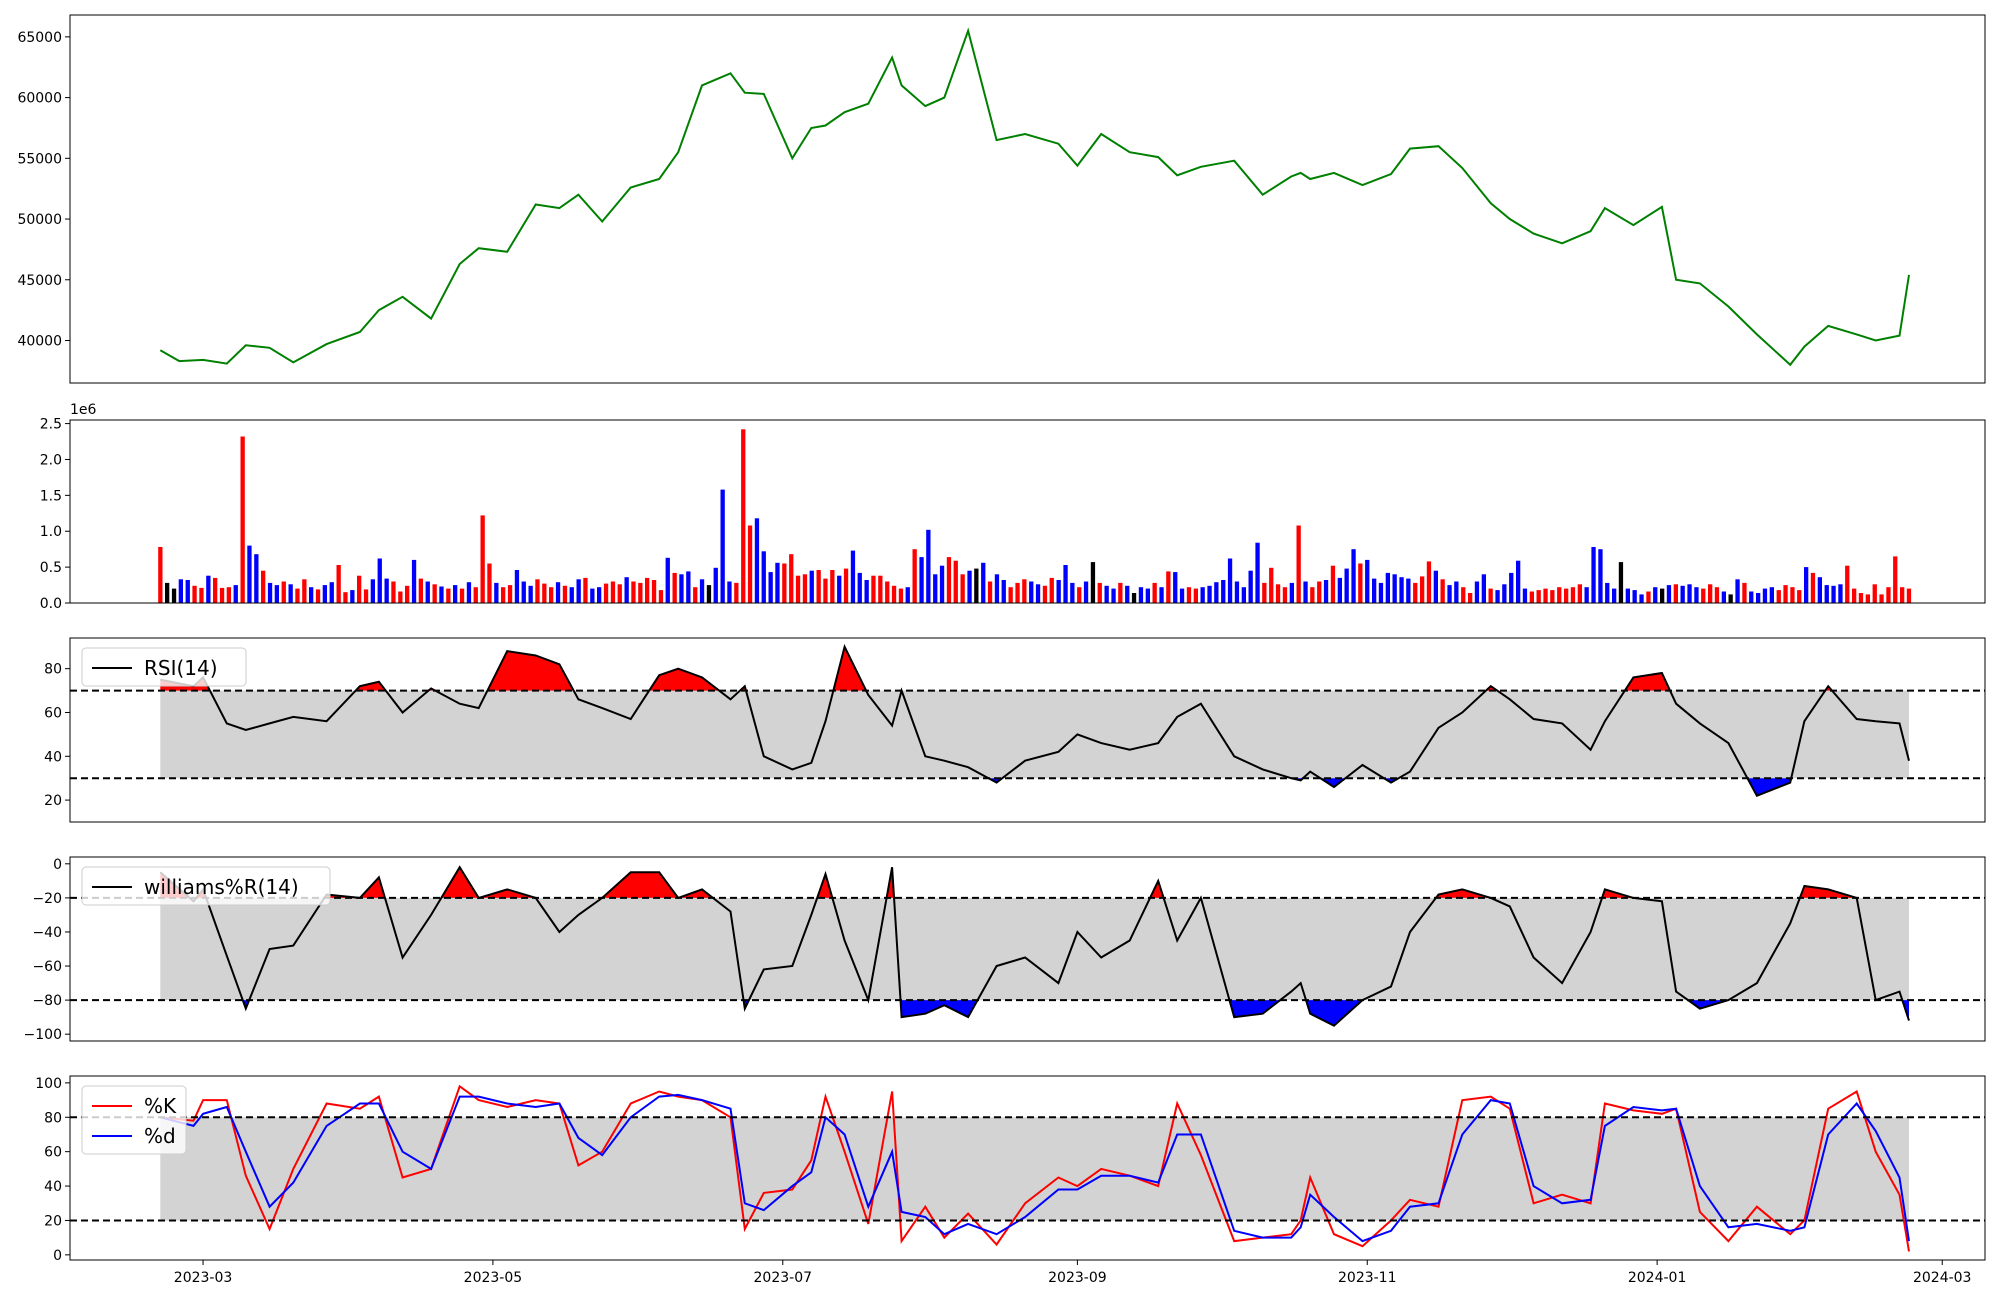  Describe the element at coordinates (939, 1009) in the screenshot. I see `oversold-fill` at that location.